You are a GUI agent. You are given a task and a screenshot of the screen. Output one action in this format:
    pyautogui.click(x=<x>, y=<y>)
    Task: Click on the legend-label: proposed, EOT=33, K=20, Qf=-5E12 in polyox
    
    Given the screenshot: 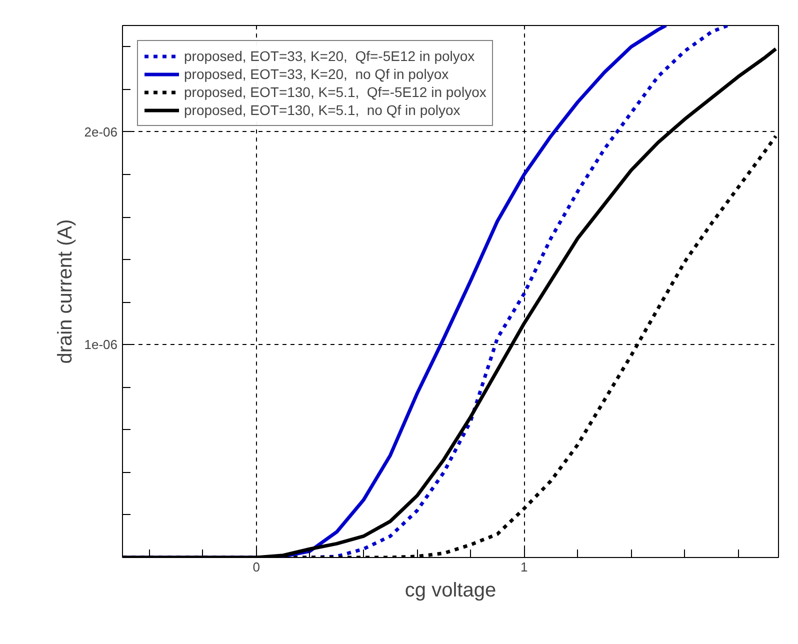 What is the action you would take?
    pyautogui.click(x=329, y=56)
    